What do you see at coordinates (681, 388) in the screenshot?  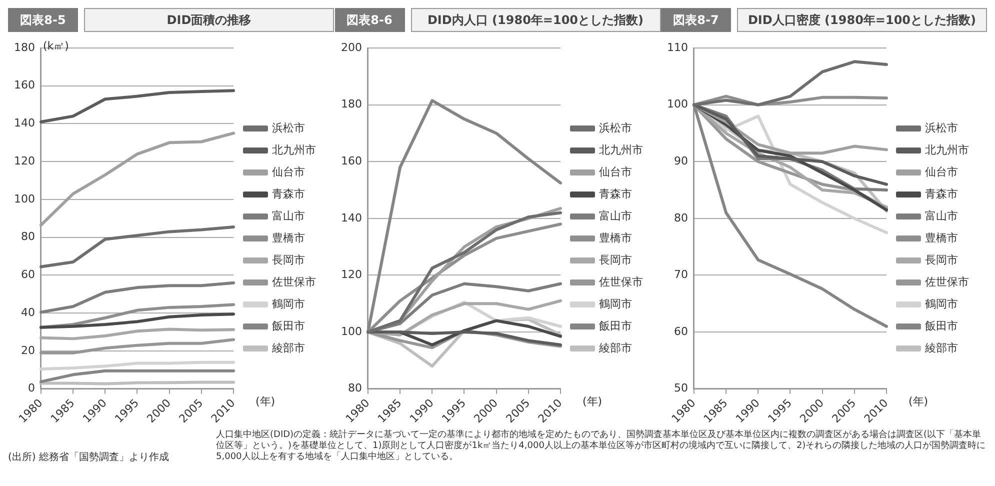 I see `y-tick-label: 50` at bounding box center [681, 388].